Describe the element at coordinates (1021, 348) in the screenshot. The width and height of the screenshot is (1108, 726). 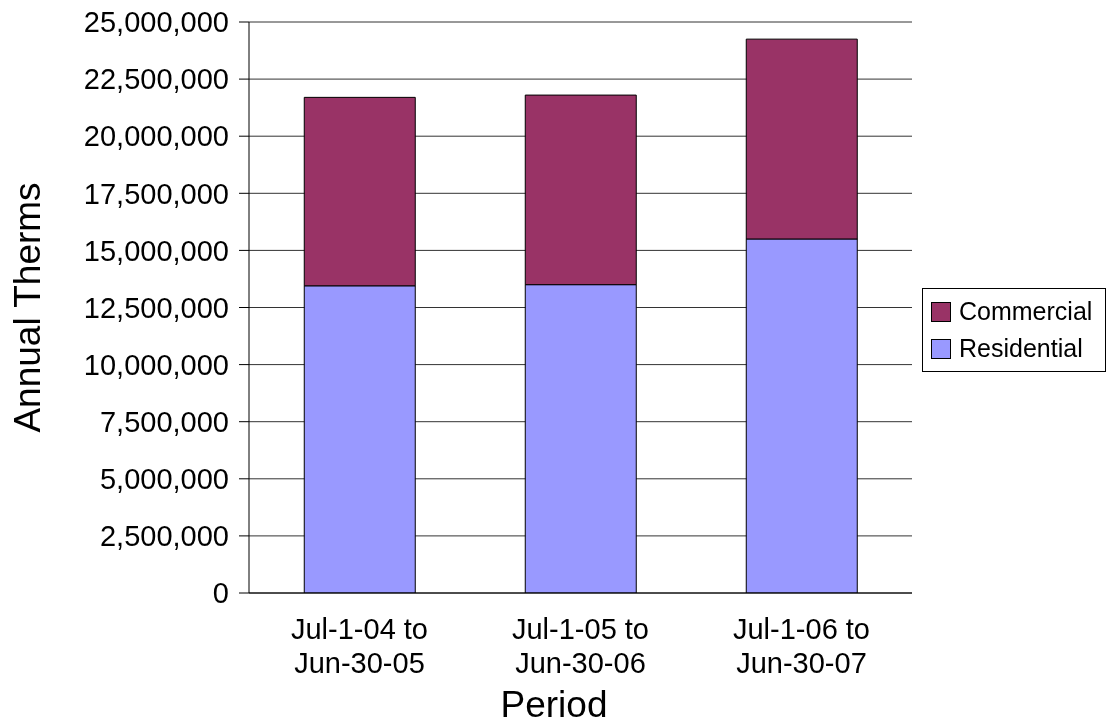
I see `legend-label: Residential` at that location.